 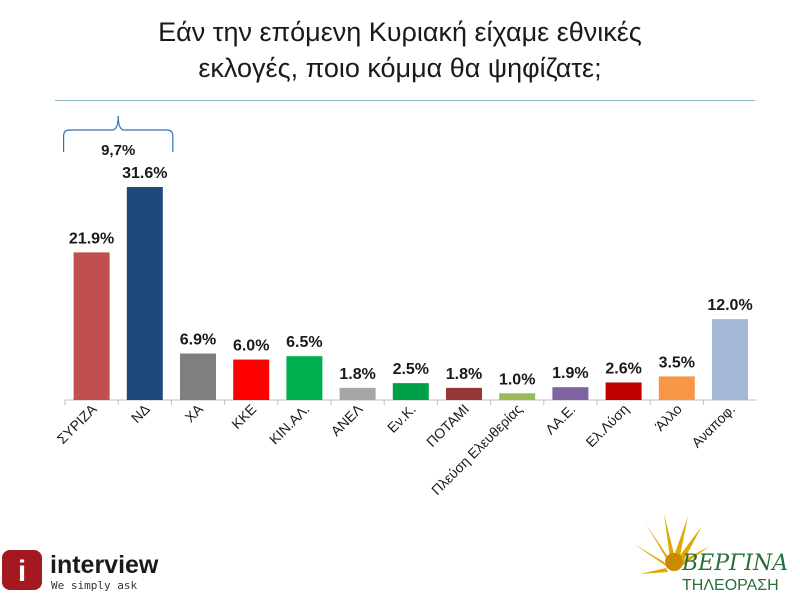 I want to click on data-label: 6.9%, so click(x=198, y=339).